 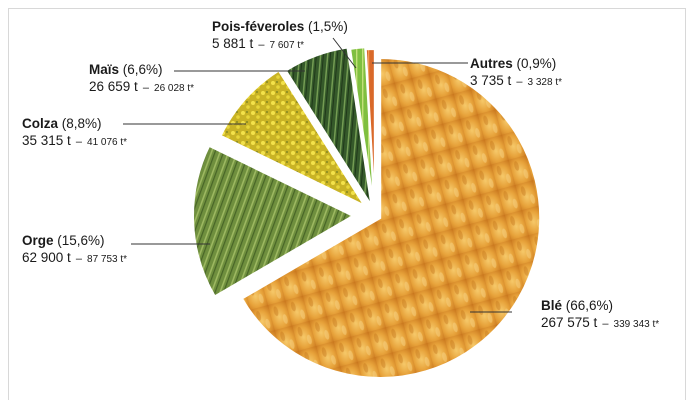 I want to click on slice-percent: (8,8%), so click(x=80, y=123).